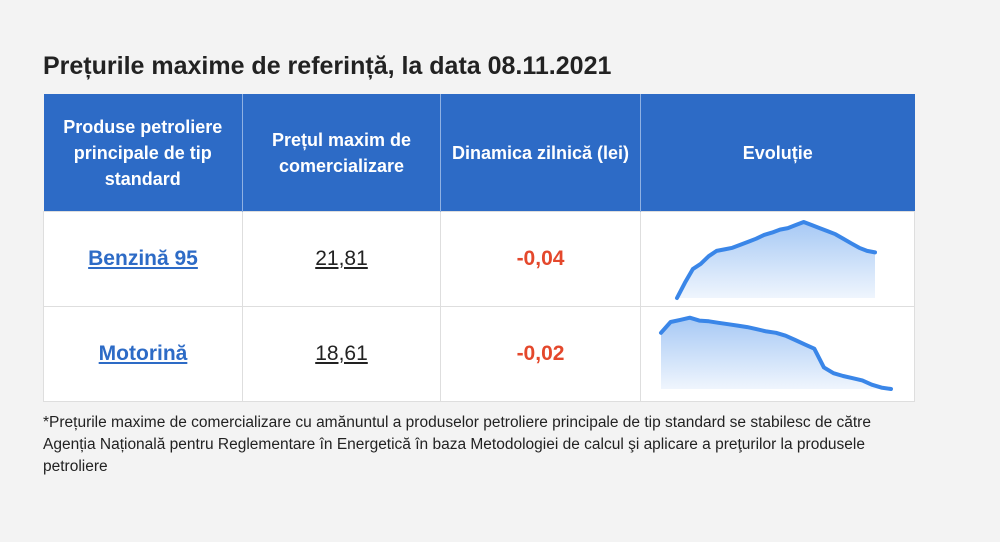 The width and height of the screenshot is (1000, 542). I want to click on price-cell: 18,61, so click(341, 354).